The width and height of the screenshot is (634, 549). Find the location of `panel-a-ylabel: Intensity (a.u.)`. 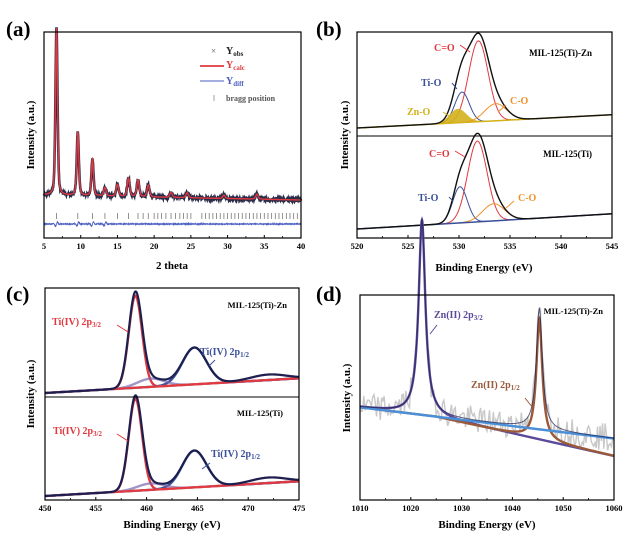

panel-a-ylabel: Intensity (a.u.) is located at coordinates (31, 134).